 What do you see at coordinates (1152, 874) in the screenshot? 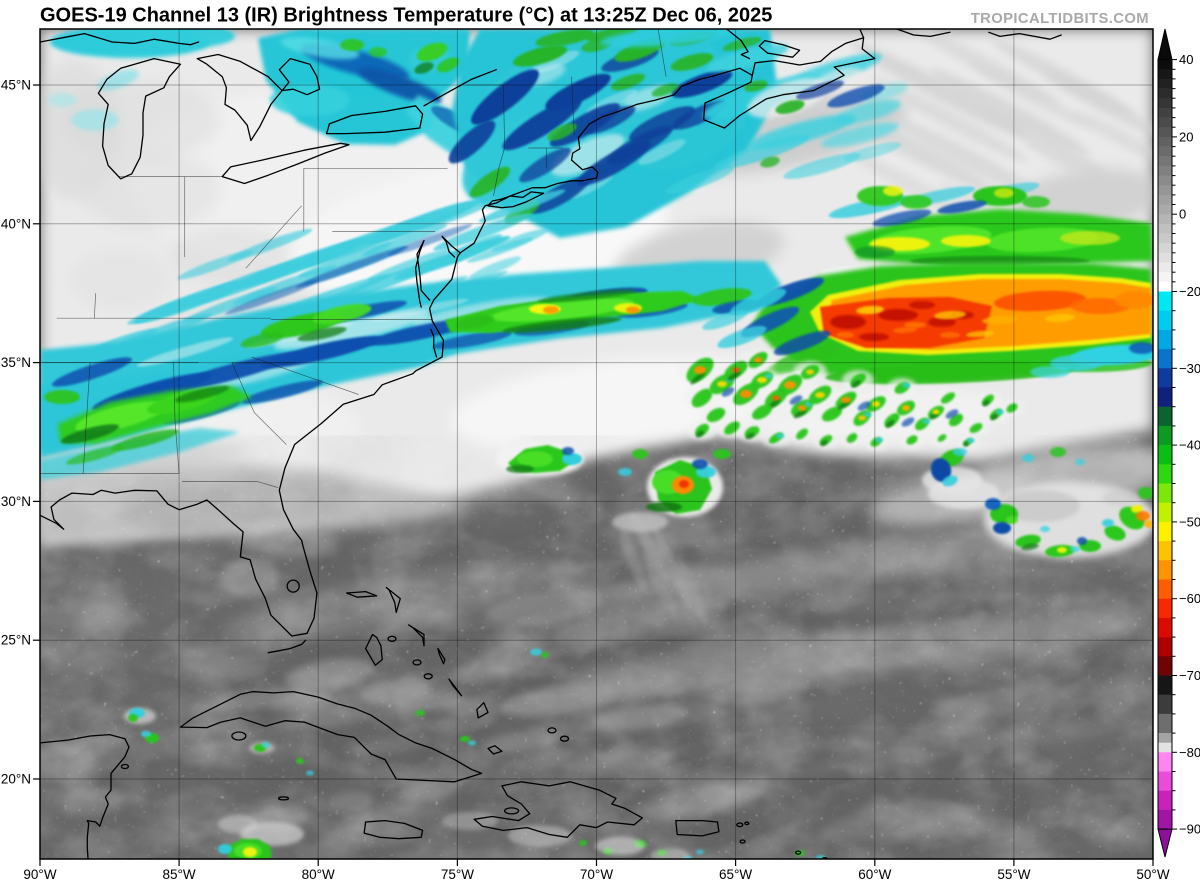
I see `svg-text: 50°W` at bounding box center [1152, 874].